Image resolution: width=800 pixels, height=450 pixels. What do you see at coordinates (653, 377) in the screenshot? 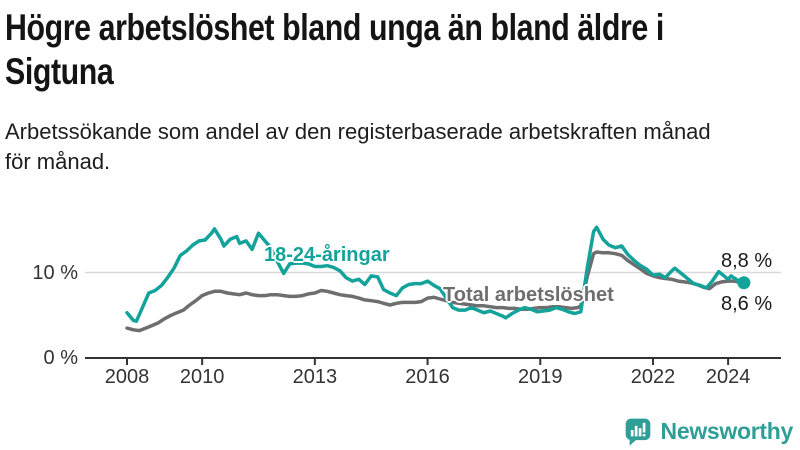
I see `x-tick-label-2022: 2022` at bounding box center [653, 377].